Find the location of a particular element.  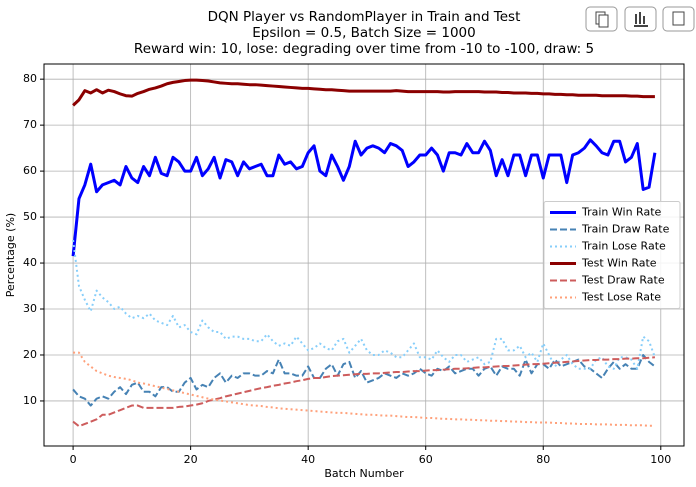

x-tick-label: 0 is located at coordinates (73, 459).